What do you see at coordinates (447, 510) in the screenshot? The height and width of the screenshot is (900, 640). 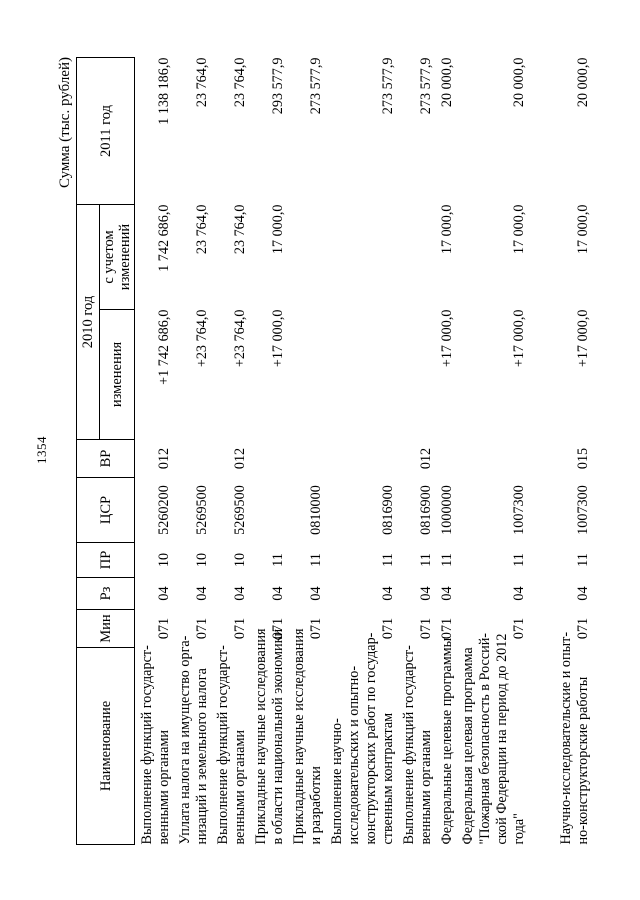 I see `csr-cell: 1000000` at bounding box center [447, 510].